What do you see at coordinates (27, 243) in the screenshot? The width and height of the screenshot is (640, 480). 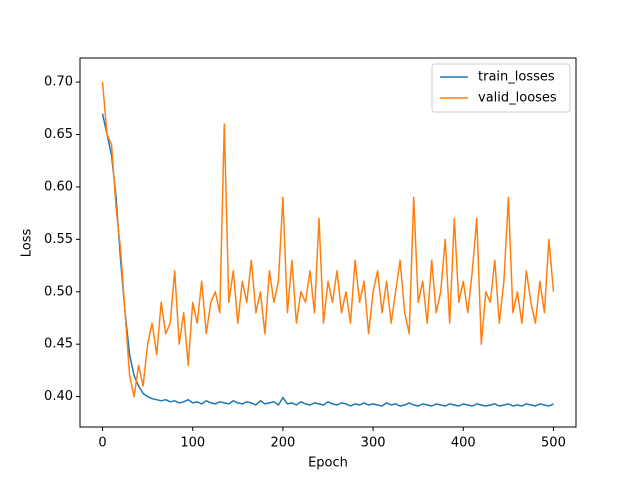 I see `y-axis-label: Loss` at bounding box center [27, 243].